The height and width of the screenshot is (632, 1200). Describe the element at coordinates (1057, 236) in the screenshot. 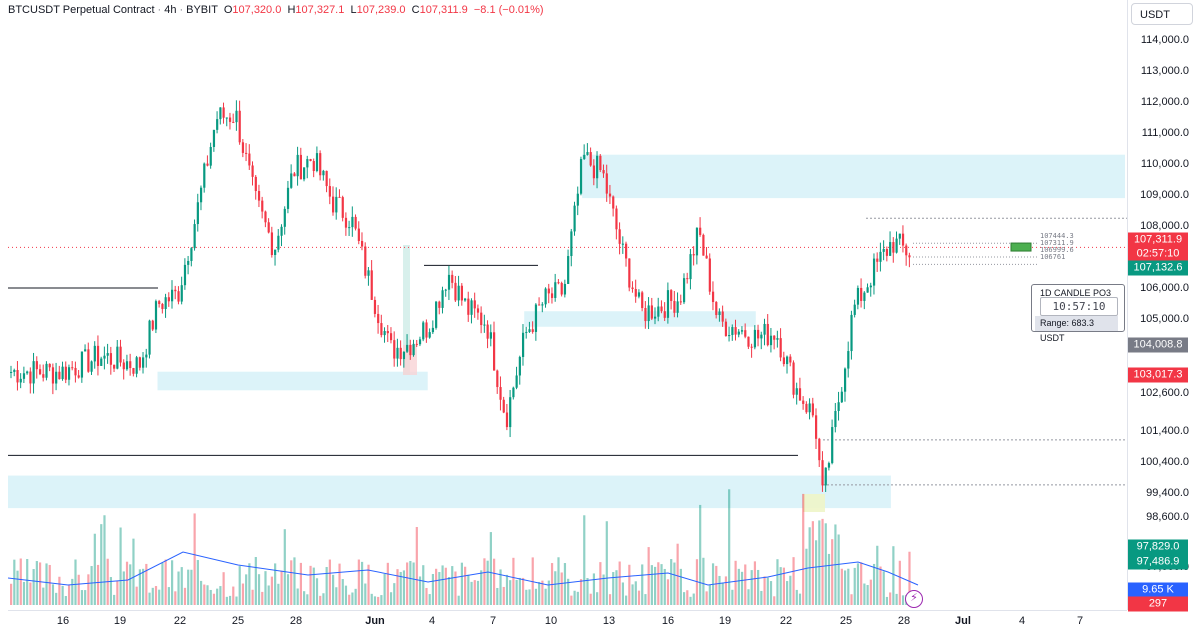

I see `level-label: 107444.3` at that location.